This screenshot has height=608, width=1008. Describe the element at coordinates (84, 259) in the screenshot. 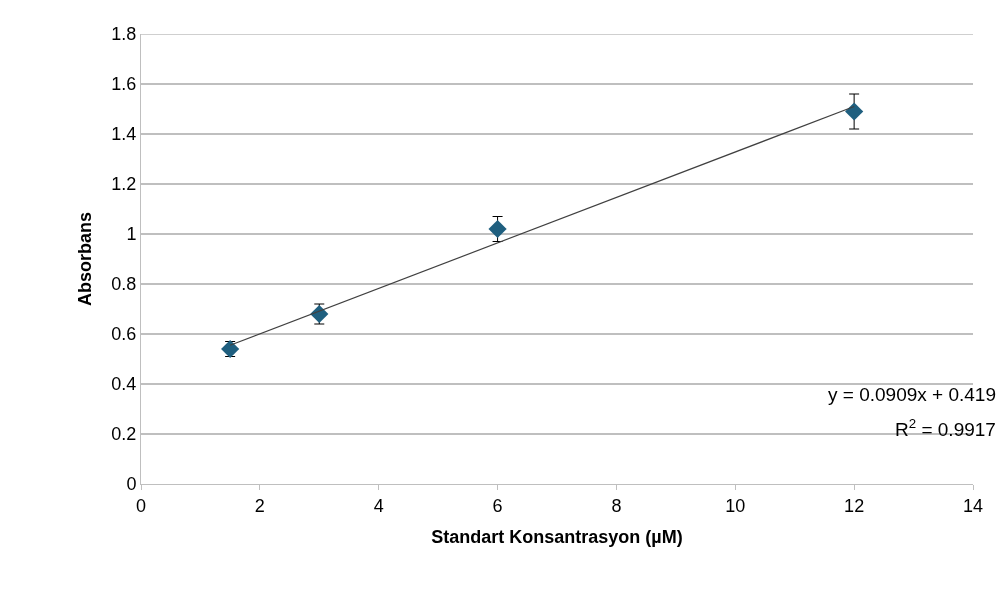

I see `y-axis-title: Absorbans` at that location.